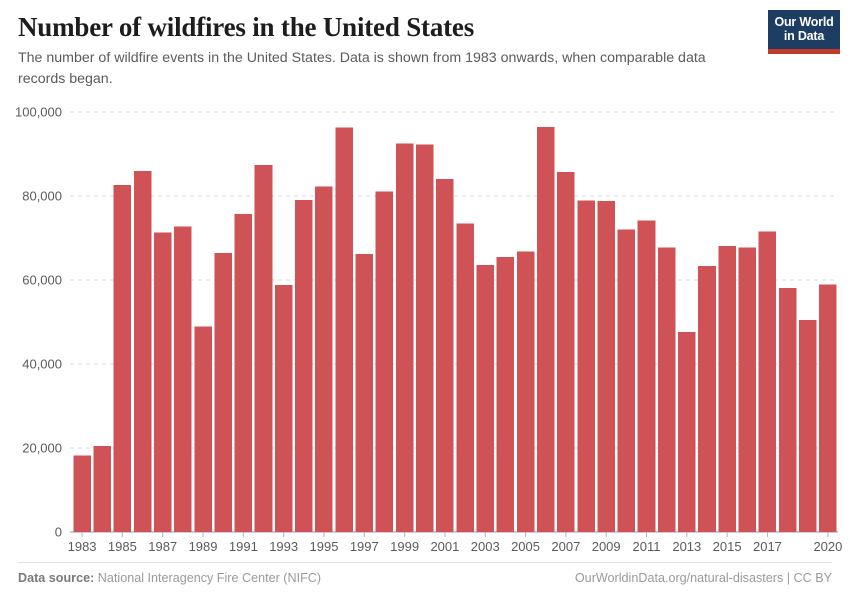 The height and width of the screenshot is (600, 850). What do you see at coordinates (364, 546) in the screenshot?
I see `x-axis-tick-label: 1997` at bounding box center [364, 546].